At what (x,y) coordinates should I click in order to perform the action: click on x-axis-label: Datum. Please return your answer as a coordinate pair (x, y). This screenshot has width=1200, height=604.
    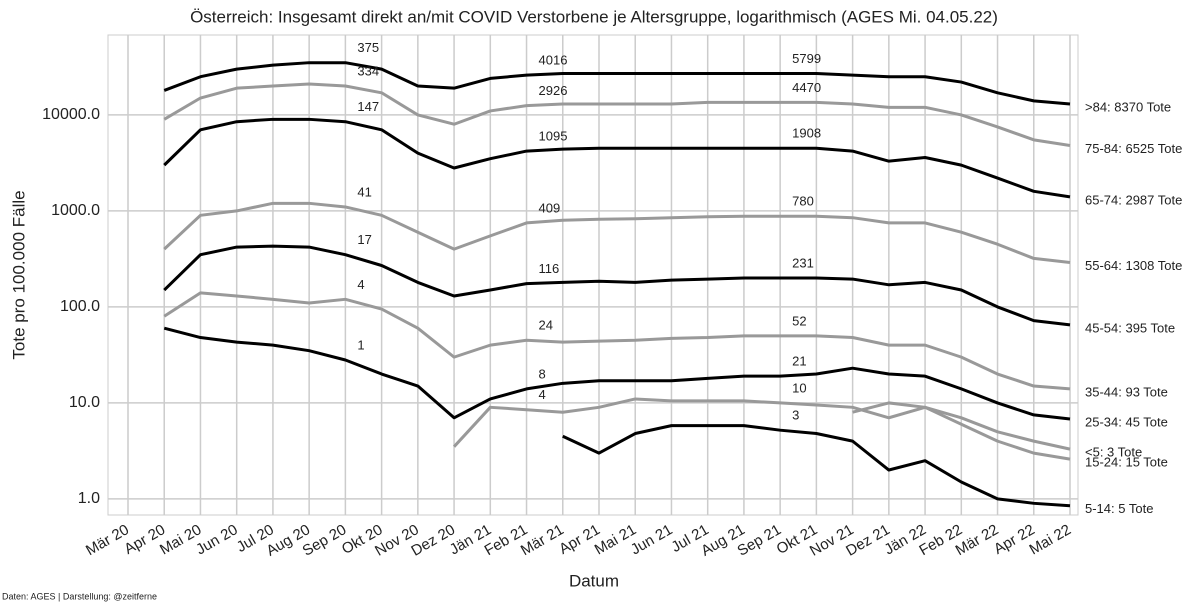
    Looking at the image, I should click on (594, 580).